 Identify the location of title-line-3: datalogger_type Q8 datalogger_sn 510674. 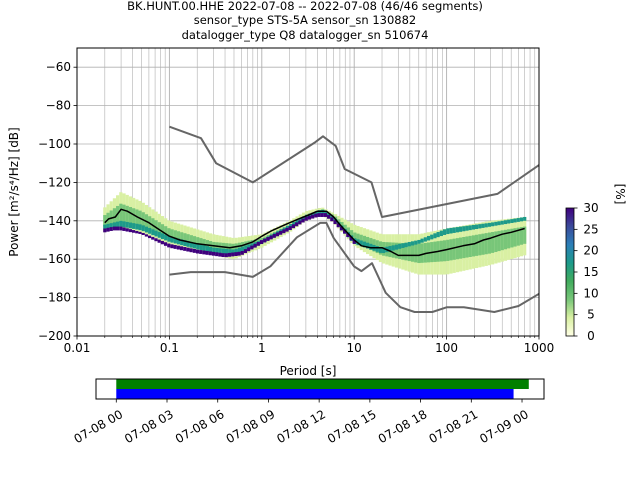
(305, 35).